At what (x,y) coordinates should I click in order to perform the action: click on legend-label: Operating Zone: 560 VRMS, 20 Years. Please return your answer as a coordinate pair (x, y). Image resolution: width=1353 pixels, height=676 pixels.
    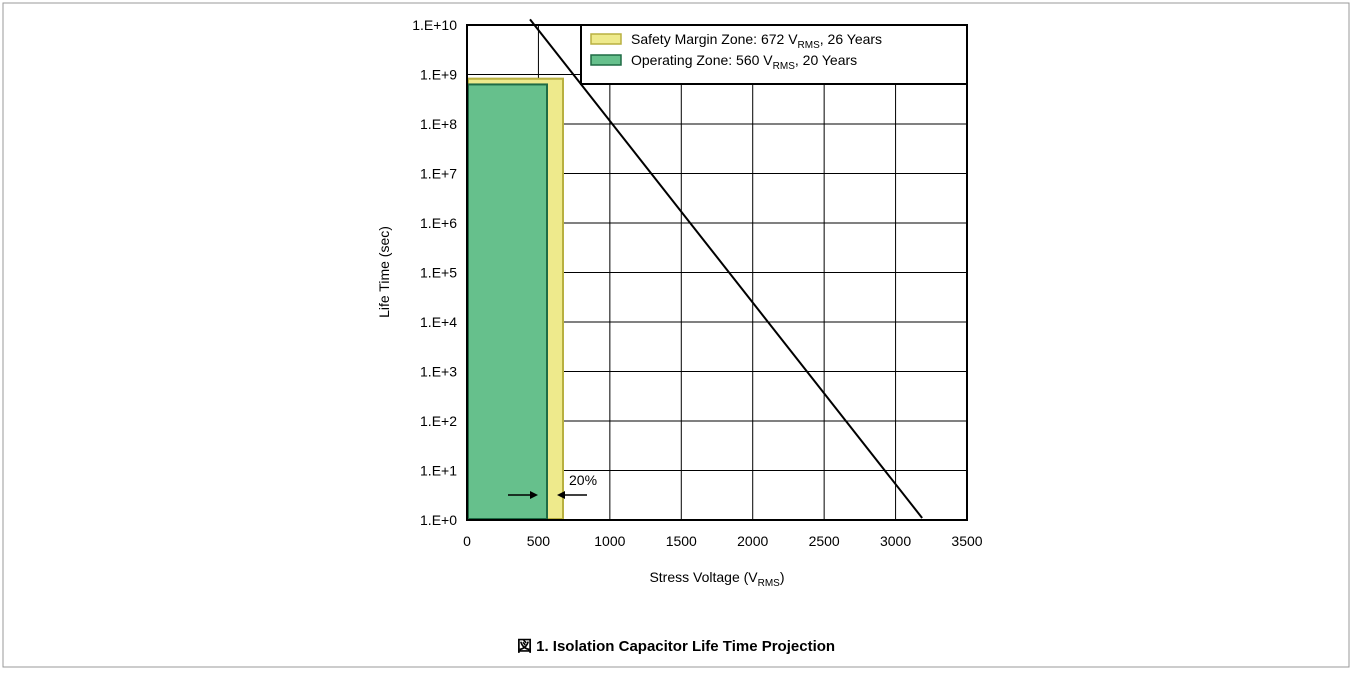
    Looking at the image, I should click on (744, 62).